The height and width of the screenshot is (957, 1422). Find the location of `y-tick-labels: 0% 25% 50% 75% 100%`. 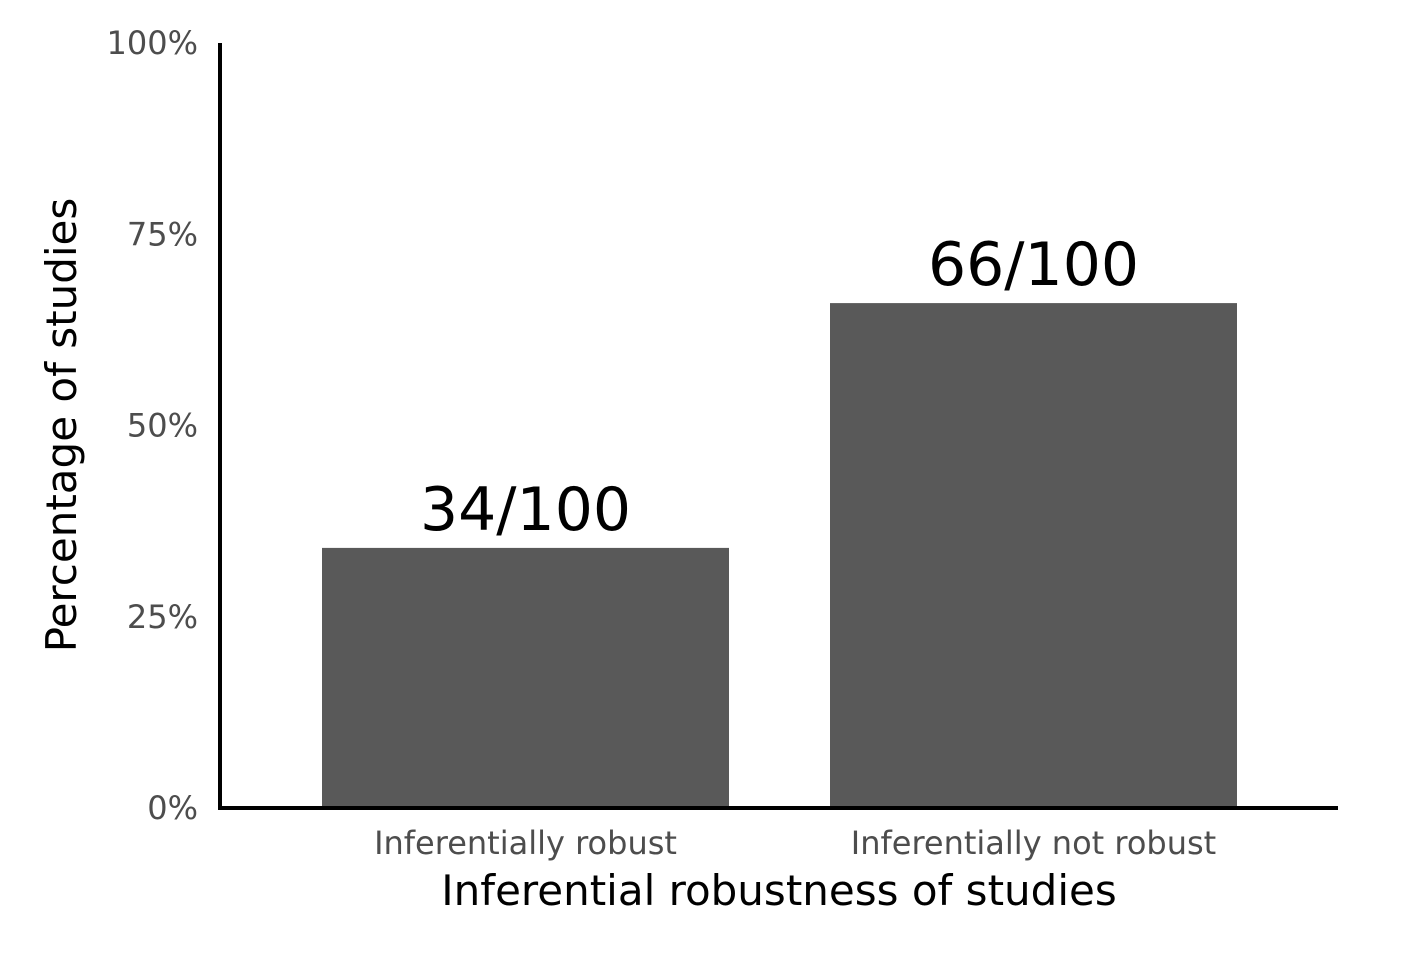

y-tick-labels: 0% 25% 50% 75% 100% is located at coordinates (152, 425).